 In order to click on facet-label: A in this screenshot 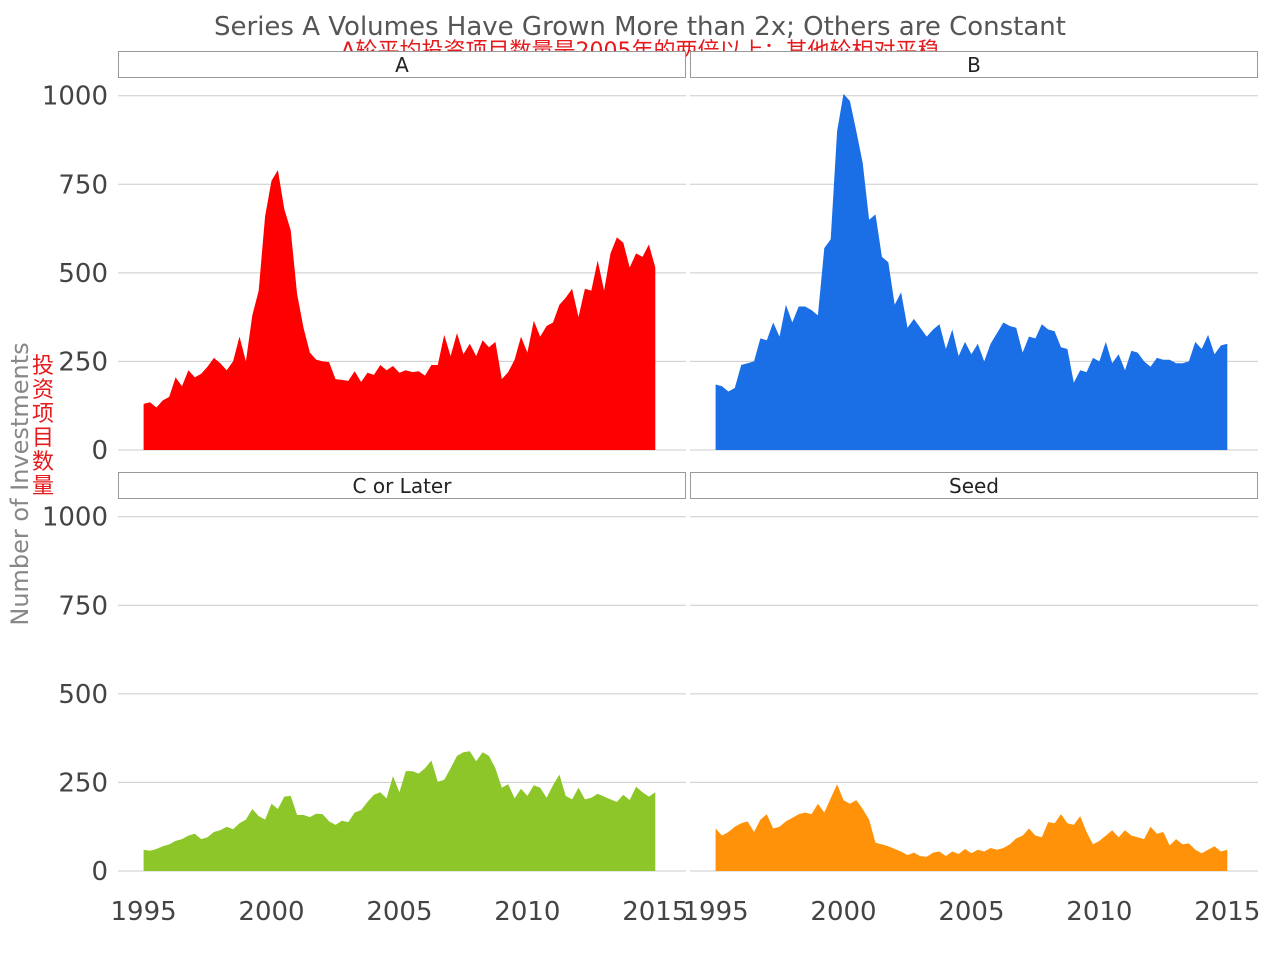, I will do `click(402, 65)`.